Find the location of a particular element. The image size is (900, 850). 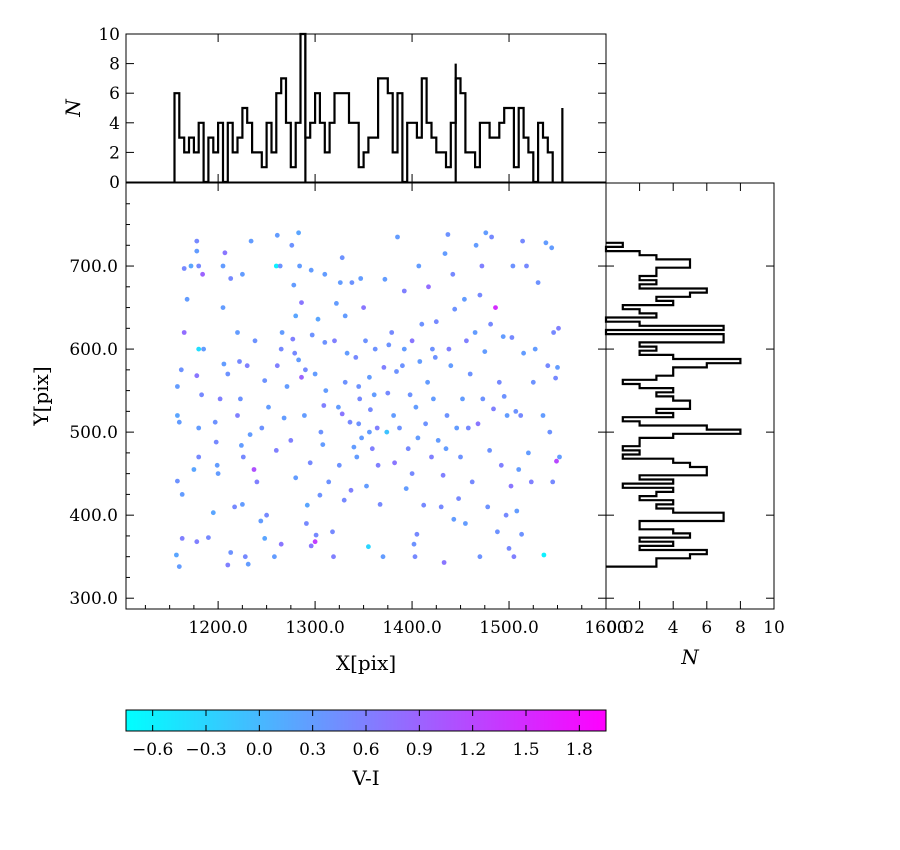

right-histogram-panel: 0.0 2 4 6 8 10 N is located at coordinates (694, 425).